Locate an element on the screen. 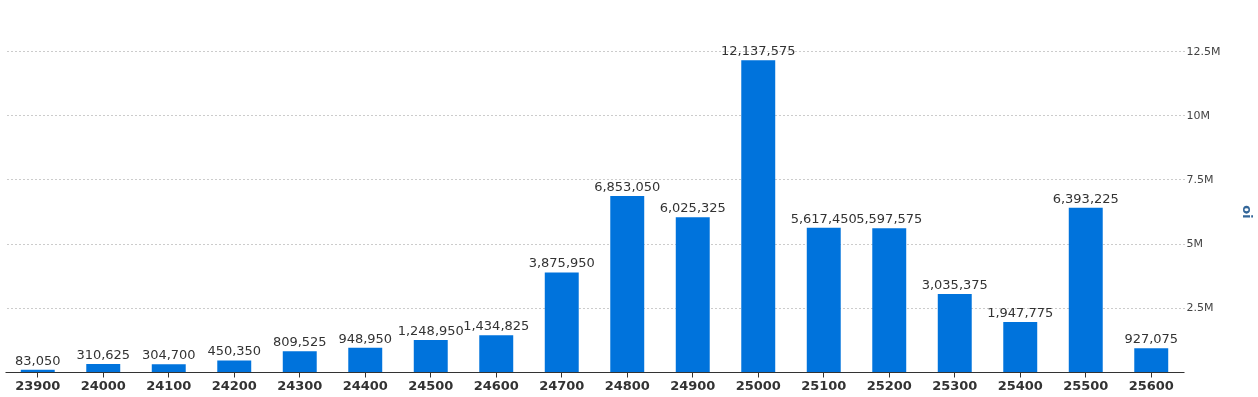 This screenshot has width=1258, height=397. y-tick-label: 7.5M is located at coordinates (1200, 179).